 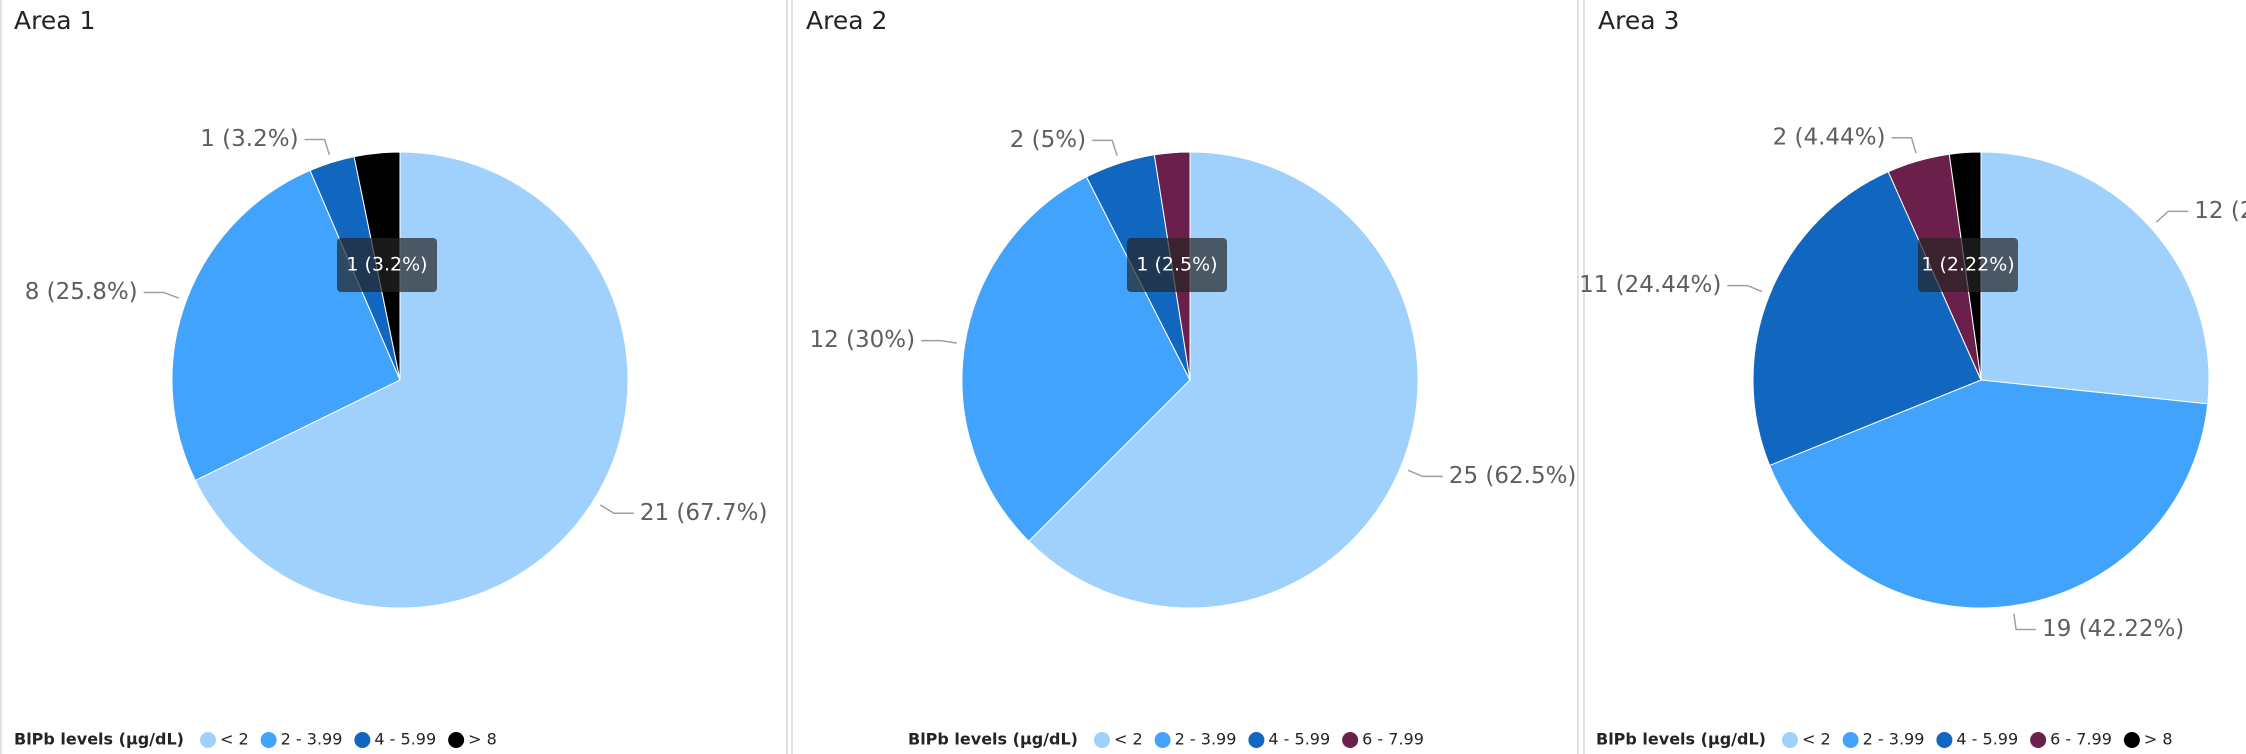 I want to click on data-label: 1 (2.22%), so click(x=1967, y=265).